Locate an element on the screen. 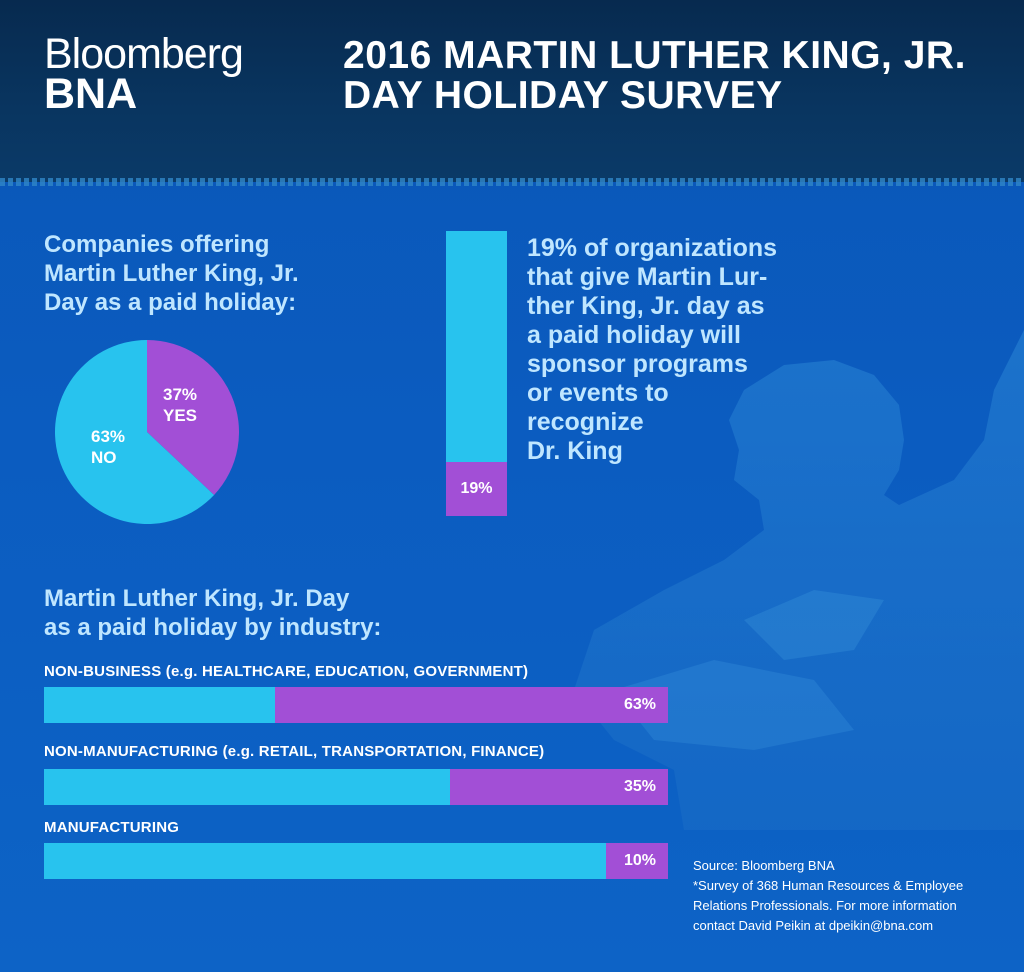 This screenshot has width=1024, height=972. industry-row-label: MANUFACTURING is located at coordinates (112, 827).